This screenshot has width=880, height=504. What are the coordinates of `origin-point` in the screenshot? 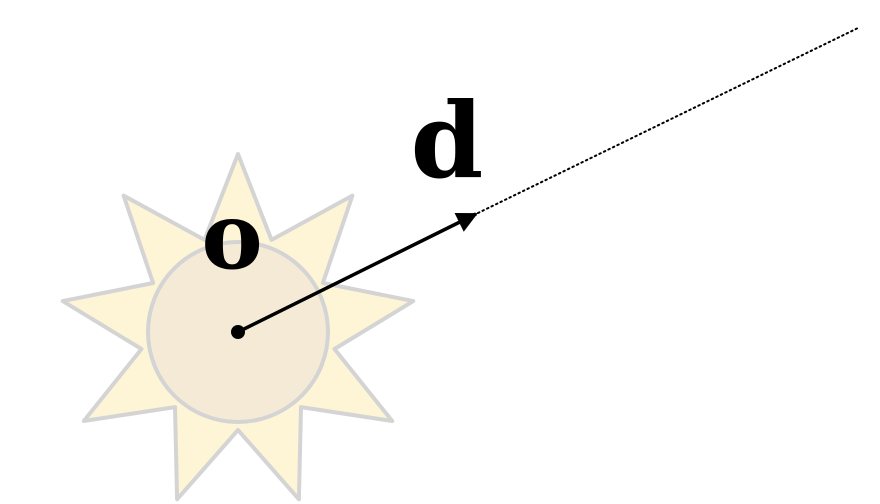 It's located at (238, 332).